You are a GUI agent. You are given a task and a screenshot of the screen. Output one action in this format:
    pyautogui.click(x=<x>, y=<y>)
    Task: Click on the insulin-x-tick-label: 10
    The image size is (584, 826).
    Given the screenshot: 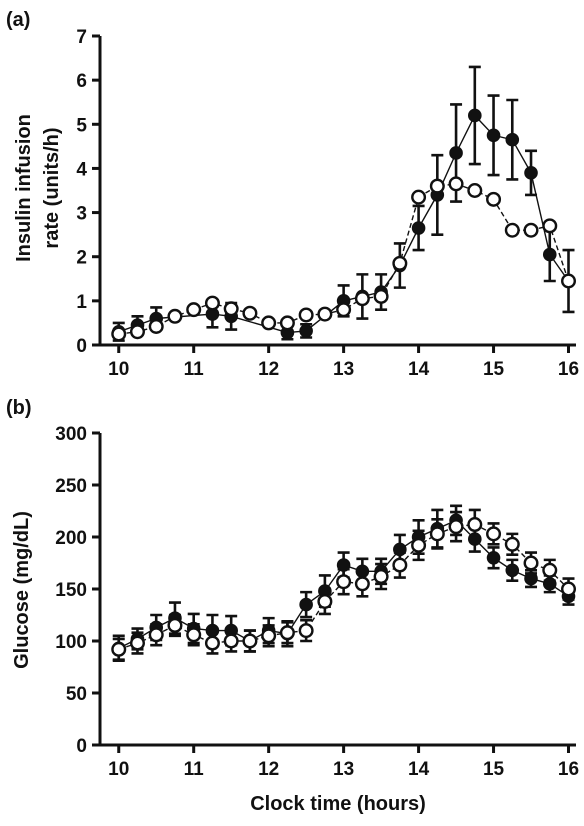 What is the action you would take?
    pyautogui.click(x=118, y=369)
    